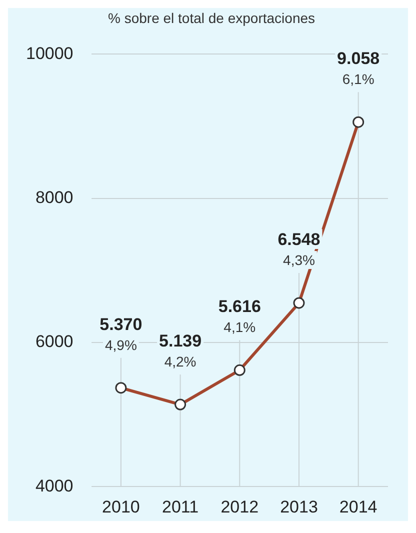 The height and width of the screenshot is (533, 416). Describe the element at coordinates (50, 53) in the screenshot. I see `y-tick-label: 10000` at that location.